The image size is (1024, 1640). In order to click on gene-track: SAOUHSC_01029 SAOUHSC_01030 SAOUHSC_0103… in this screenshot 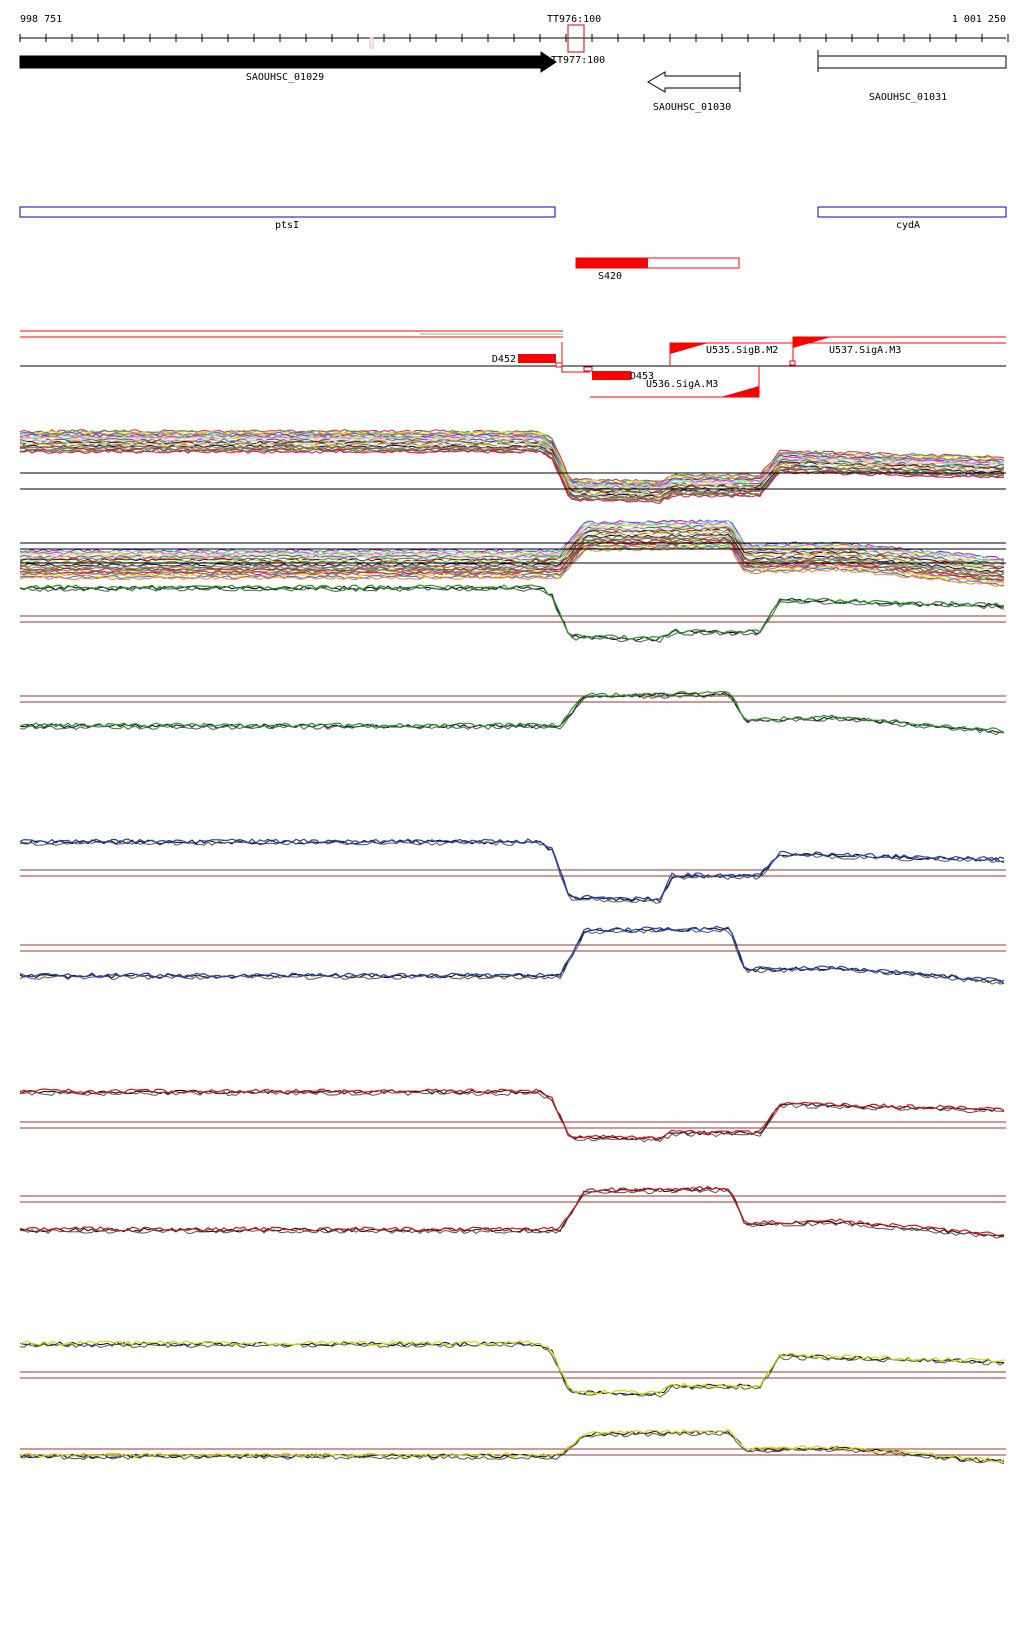, I will do `click(513, 81)`.